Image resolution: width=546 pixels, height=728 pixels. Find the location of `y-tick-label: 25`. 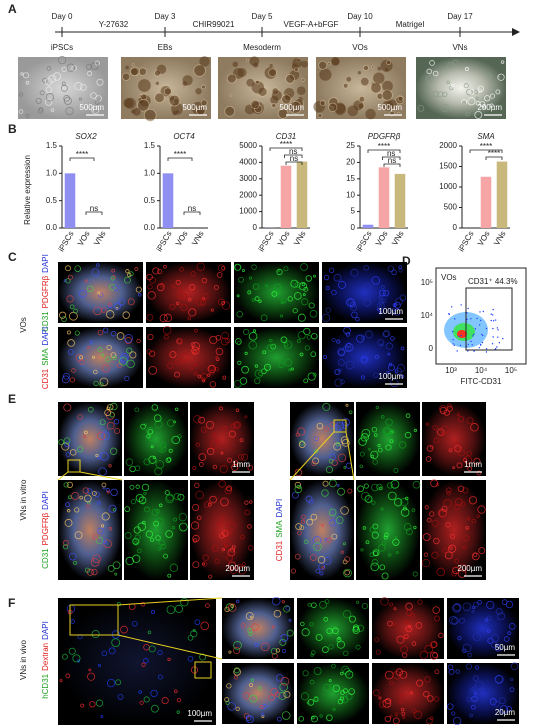

y-tick-label: 25 is located at coordinates (350, 145).